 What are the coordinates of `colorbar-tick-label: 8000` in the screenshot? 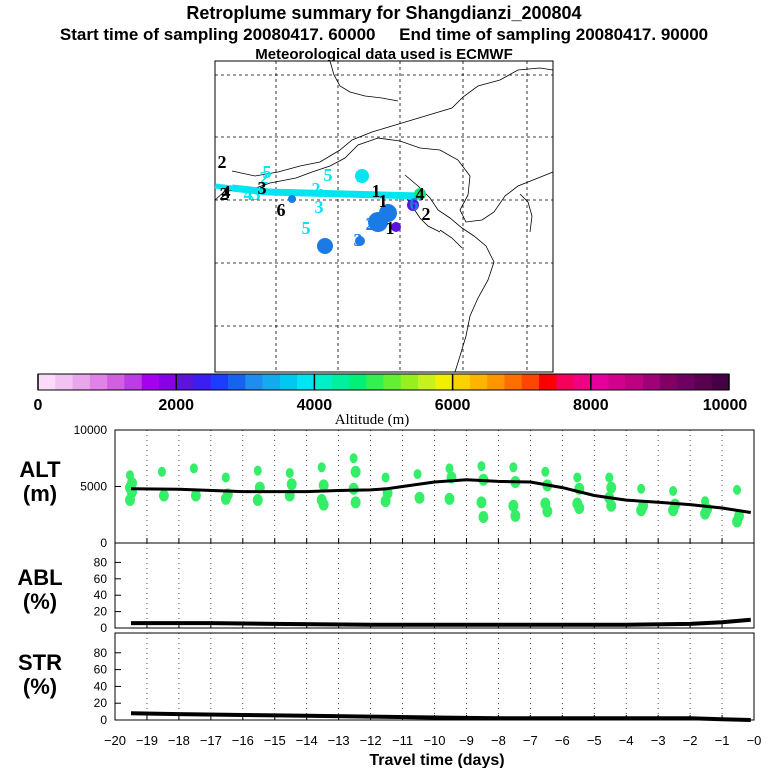 It's located at (591, 405).